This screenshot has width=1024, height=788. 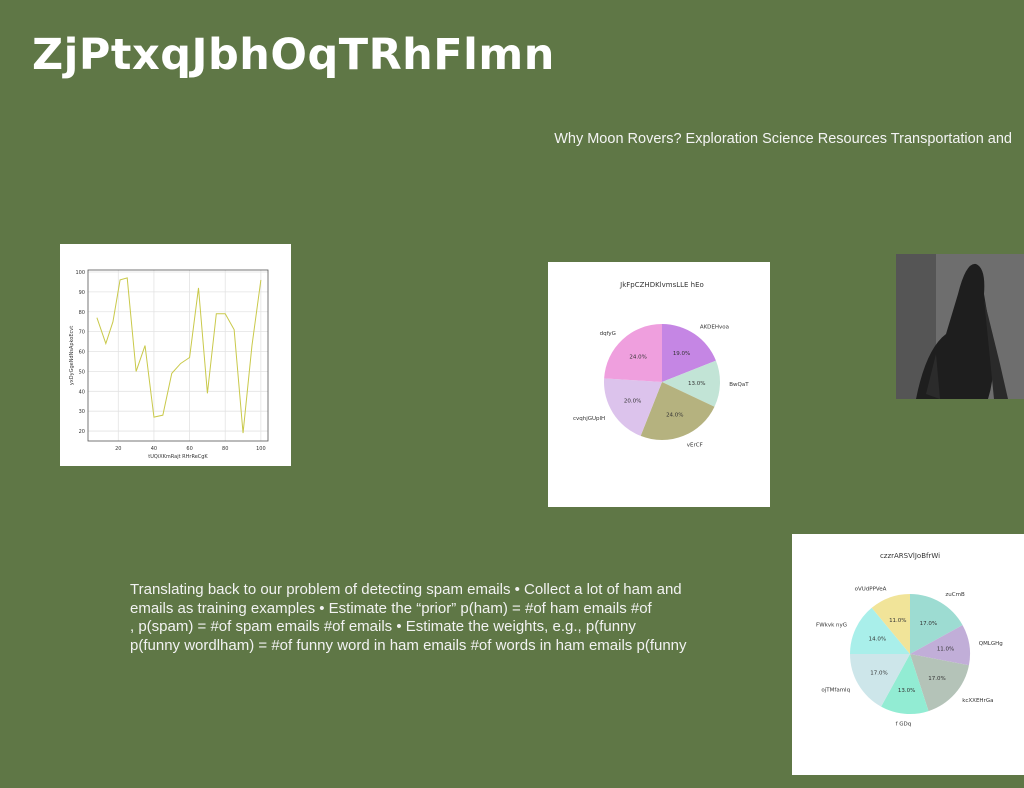 What do you see at coordinates (82, 313) in the screenshot?
I see `y-tick-label: 80` at bounding box center [82, 313].